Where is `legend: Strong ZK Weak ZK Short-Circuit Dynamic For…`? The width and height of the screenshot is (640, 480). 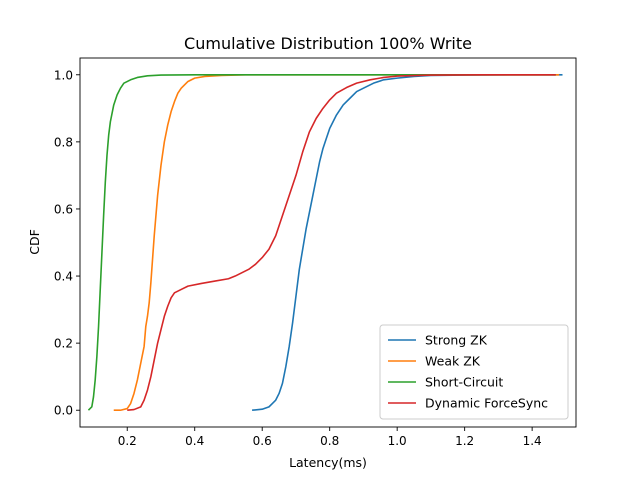
legend: Strong ZK Weak ZK Short-Circuit Dynamic For… is located at coordinates (474, 372).